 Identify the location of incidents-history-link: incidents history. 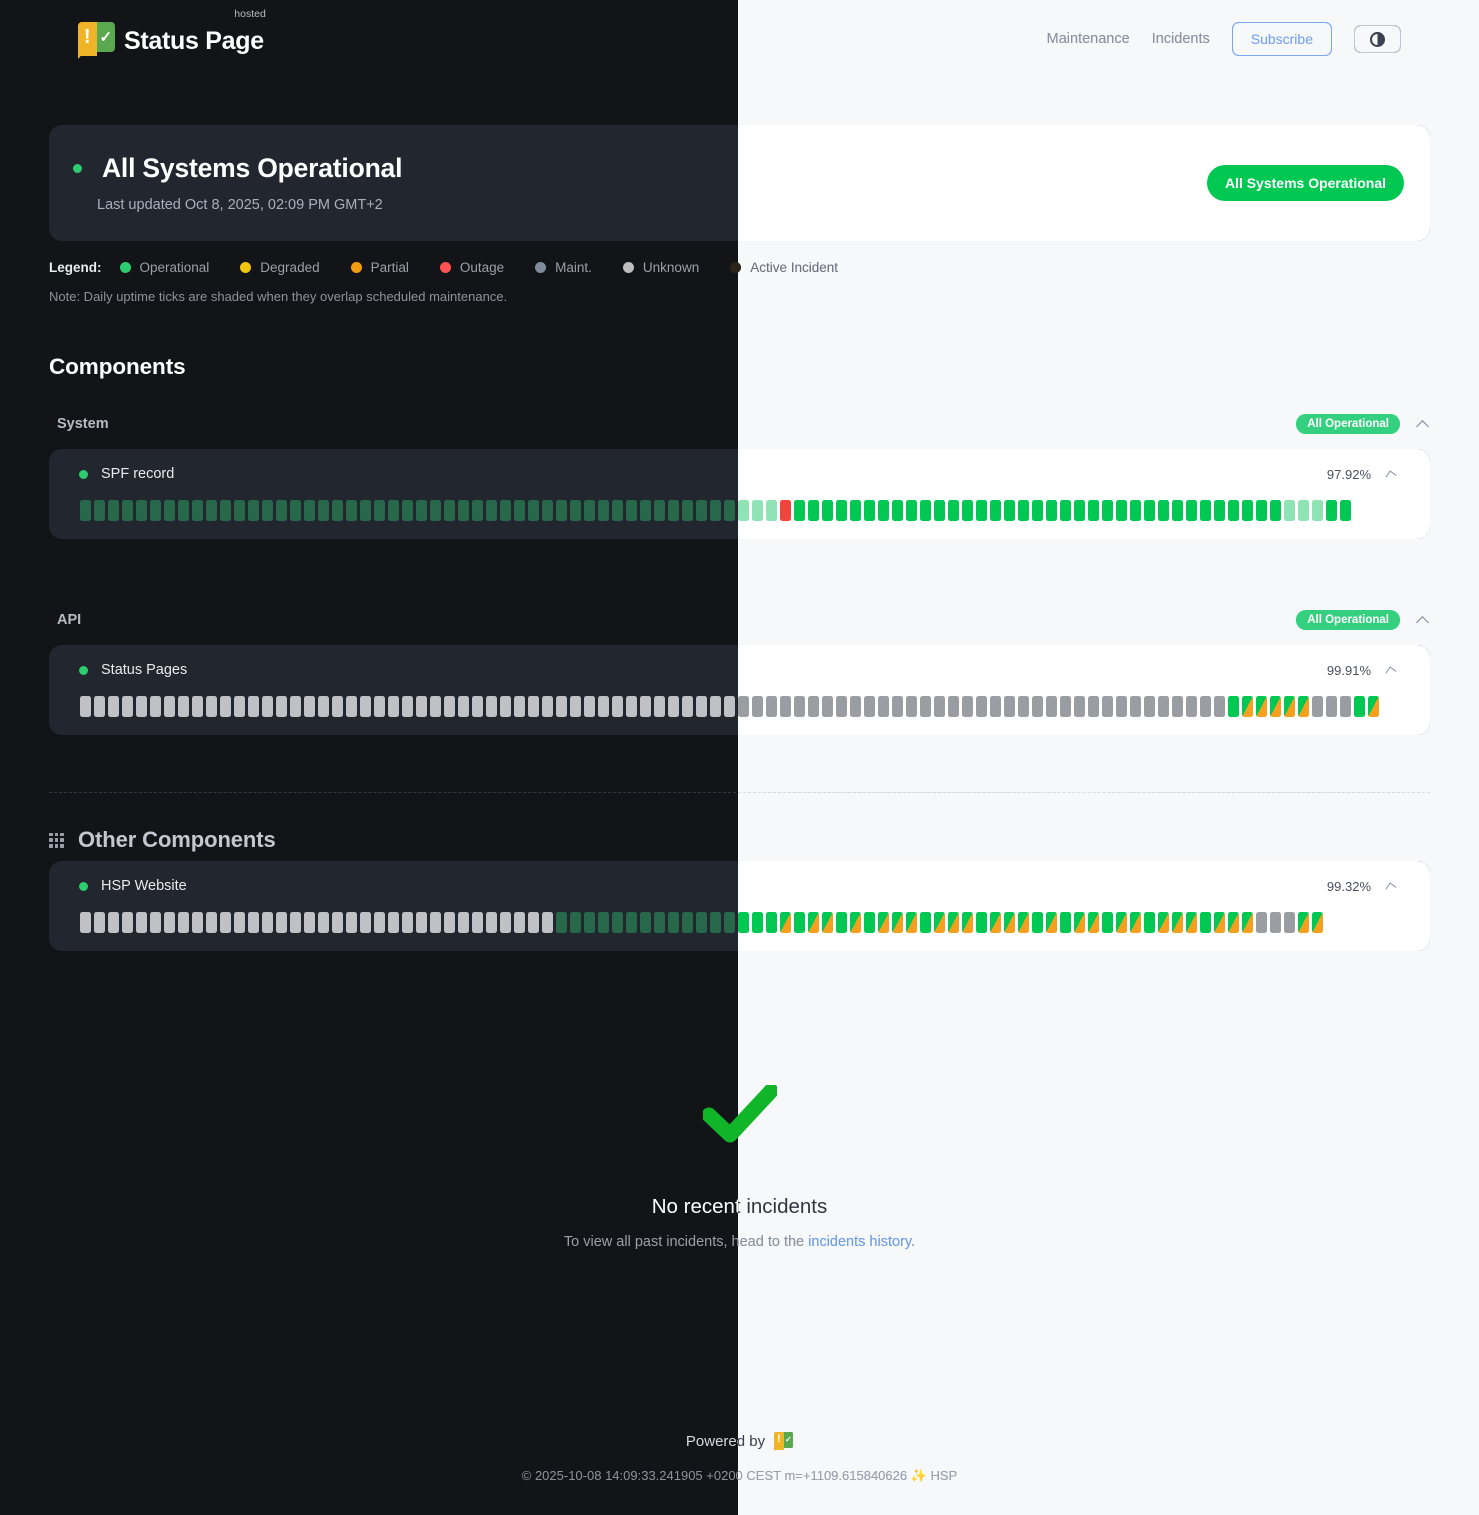
(860, 1242).